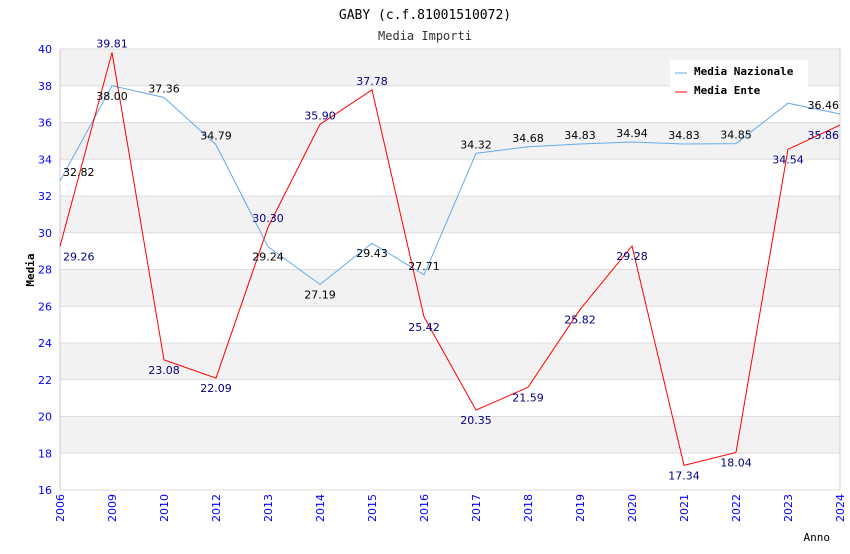 The image size is (850, 554). Describe the element at coordinates (788, 159) in the screenshot. I see `data-label-ente: 34.54` at that location.